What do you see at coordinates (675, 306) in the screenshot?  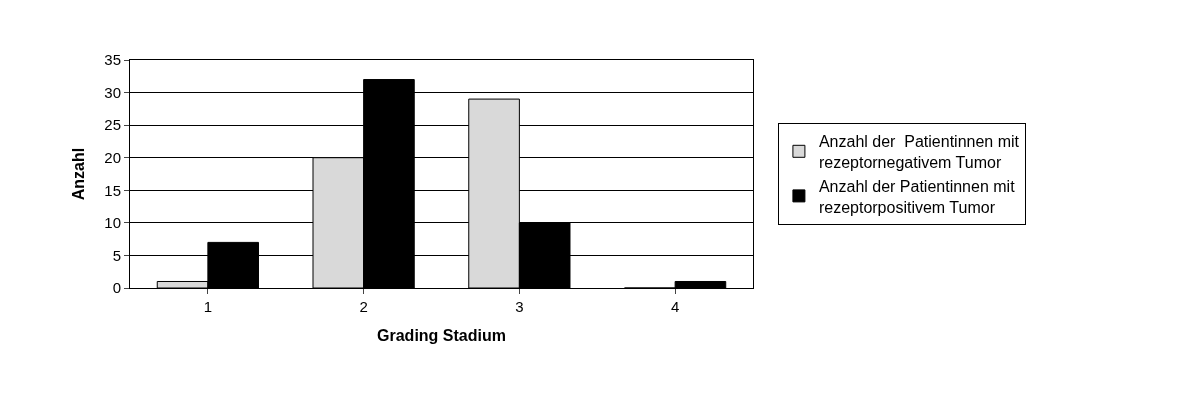 I see `x-tick-label: 4` at bounding box center [675, 306].